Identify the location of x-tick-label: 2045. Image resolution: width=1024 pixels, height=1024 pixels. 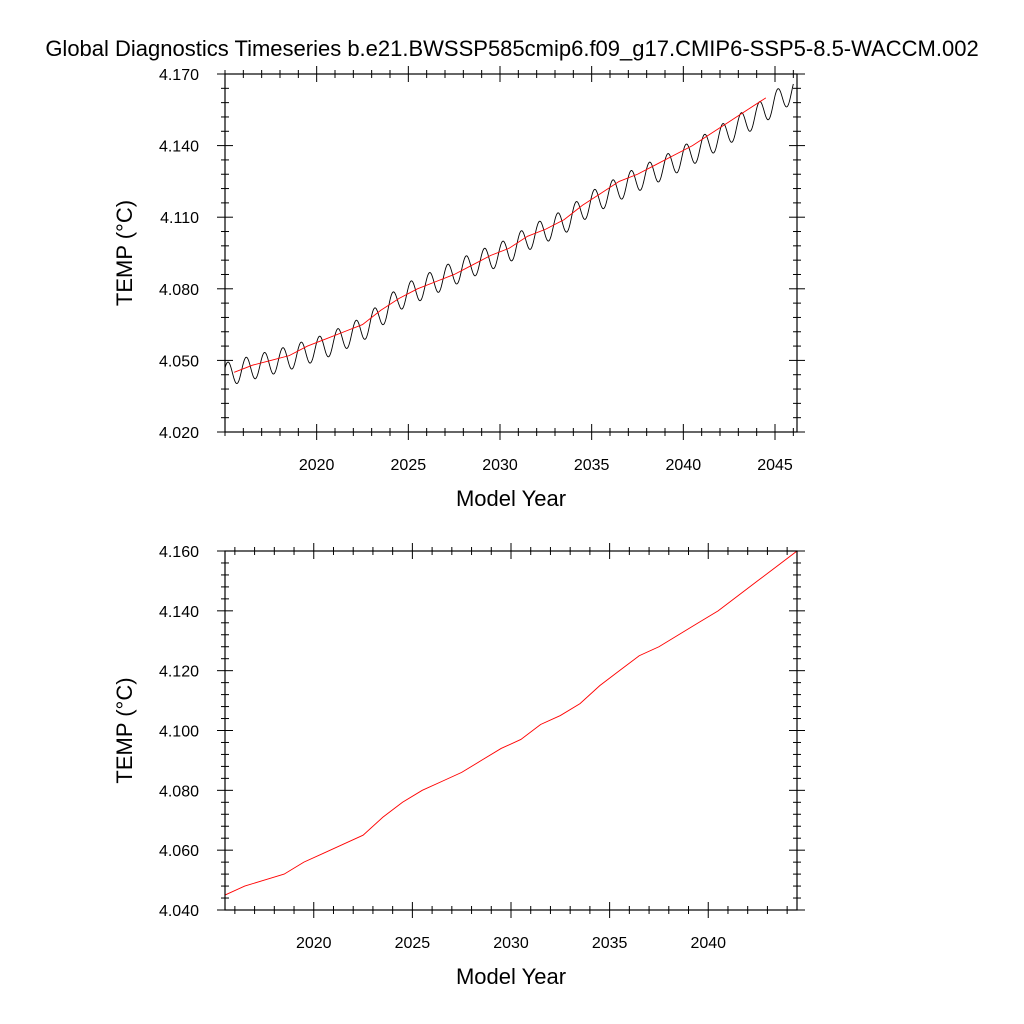
(775, 465).